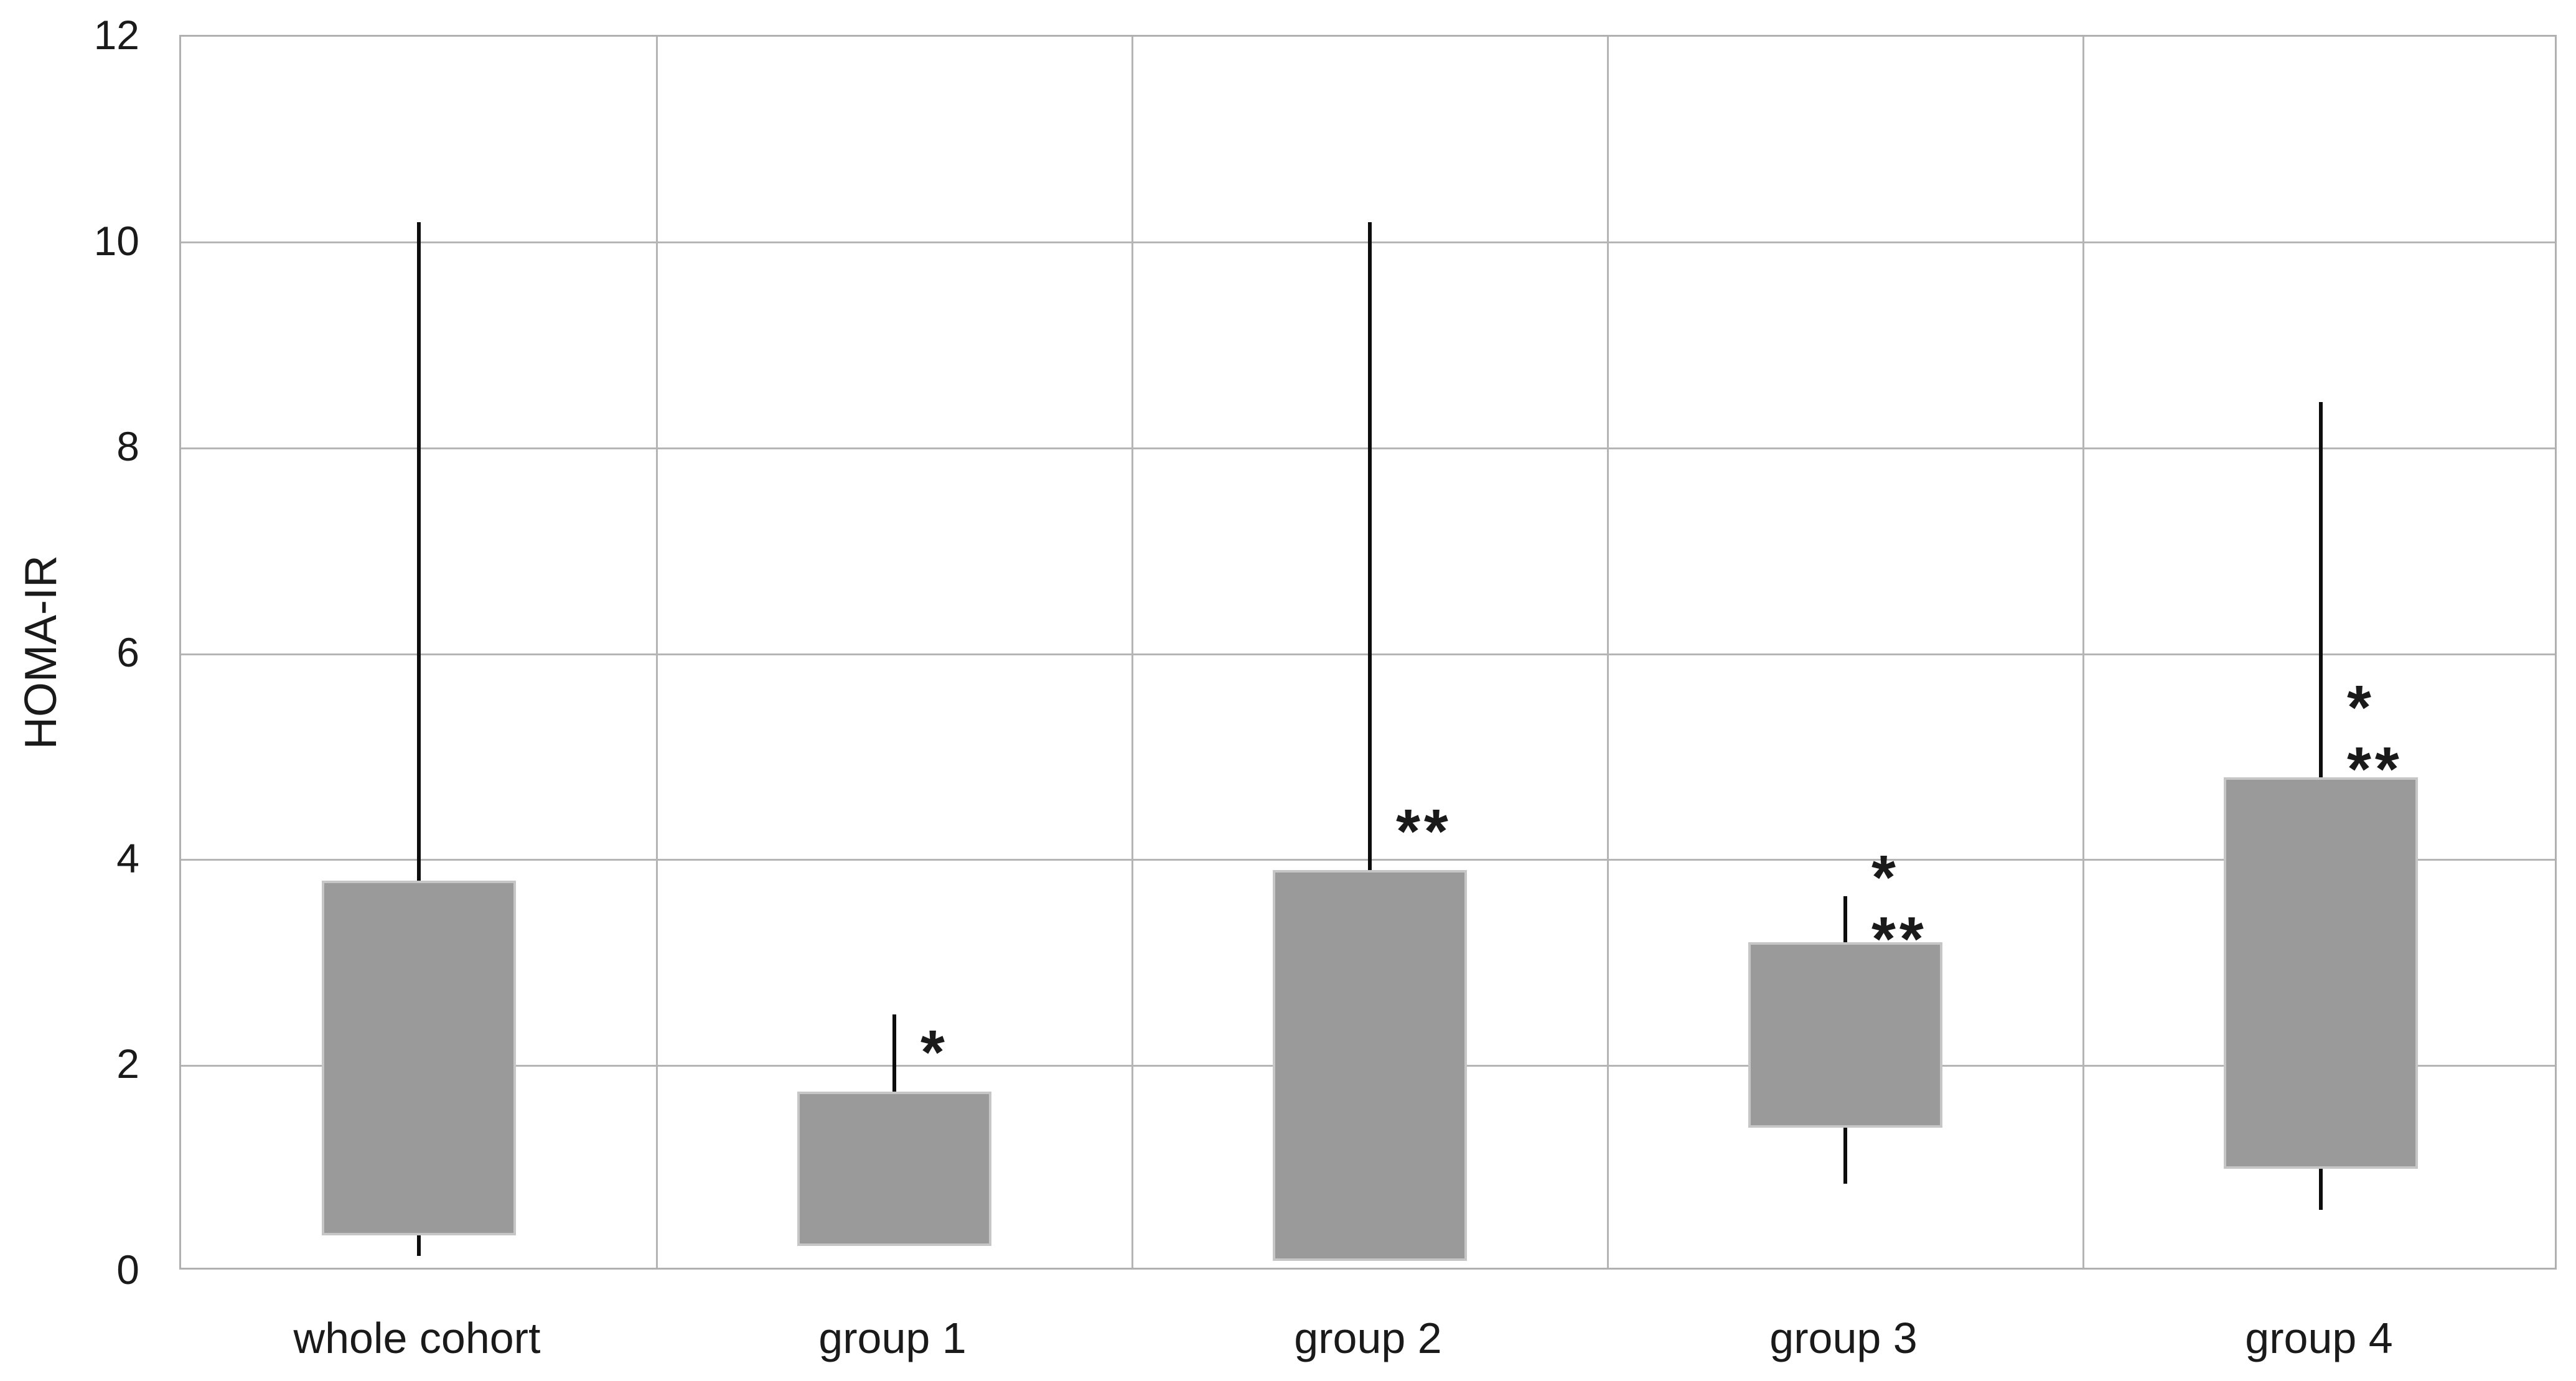  I want to click on box-whole-cohort, so click(419, 1058).